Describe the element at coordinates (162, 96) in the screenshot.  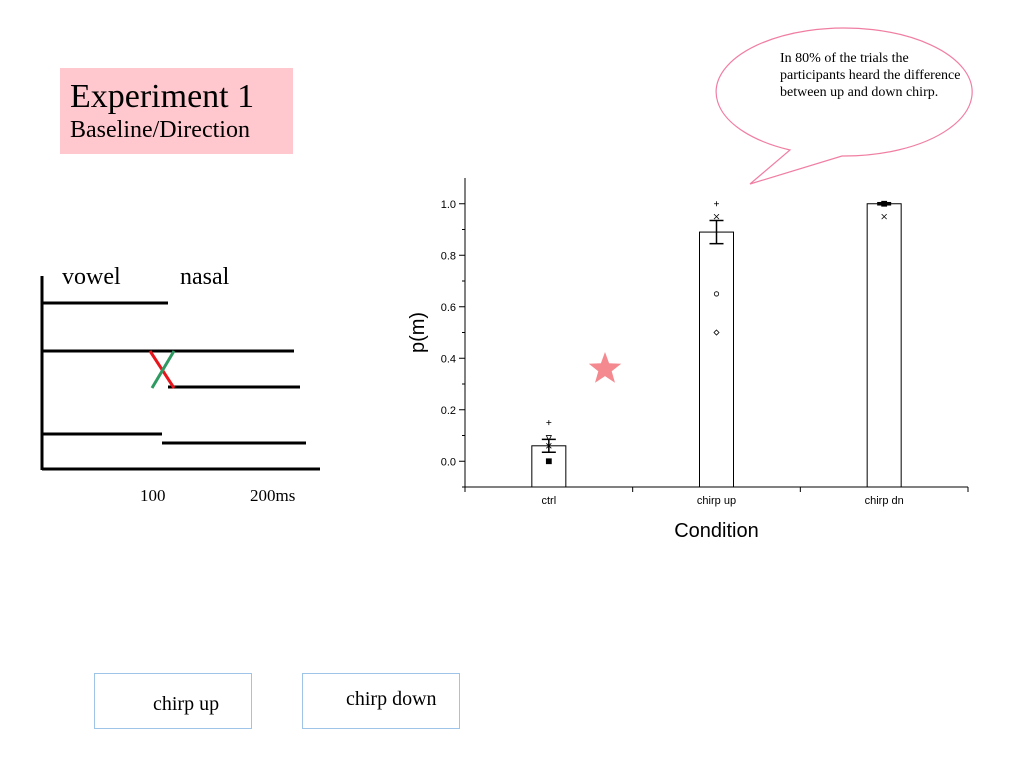
I see `title-main: Experiment 1` at that location.